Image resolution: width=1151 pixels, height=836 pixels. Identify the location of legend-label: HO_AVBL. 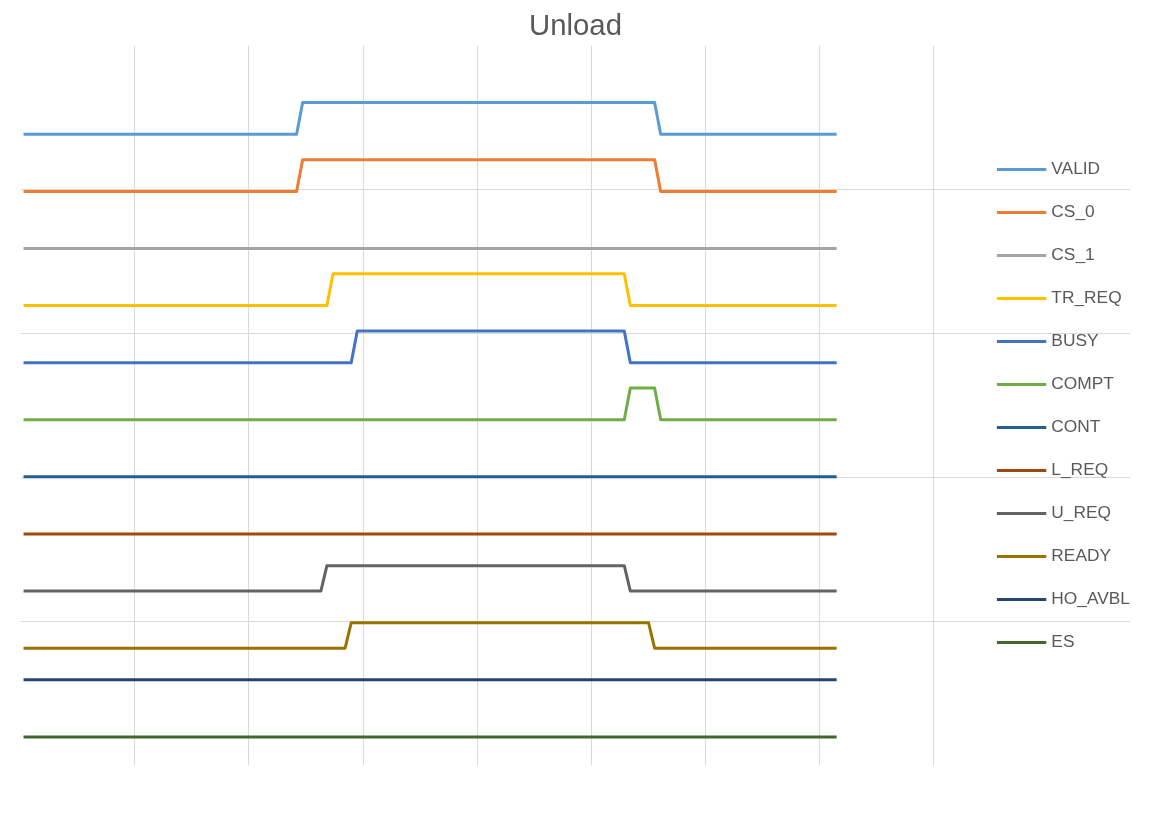
(1090, 598).